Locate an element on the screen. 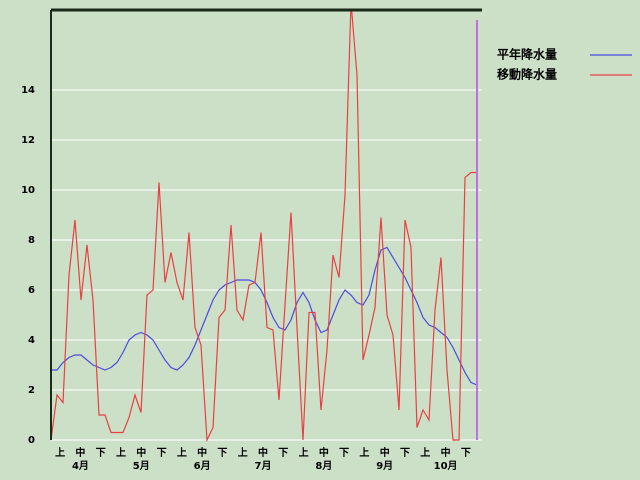 The width and height of the screenshot is (640, 480). y-tick-label: 2 is located at coordinates (31, 390).